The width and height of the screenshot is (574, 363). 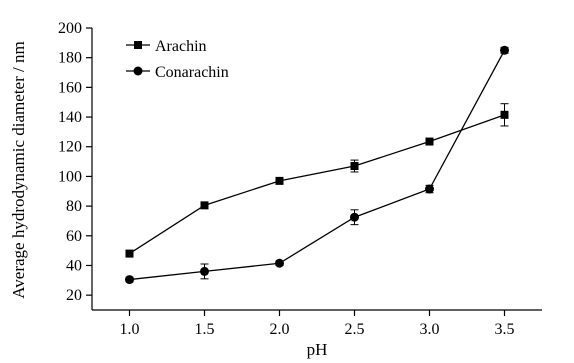 I want to click on y-tick-label: 40, so click(x=74, y=265).